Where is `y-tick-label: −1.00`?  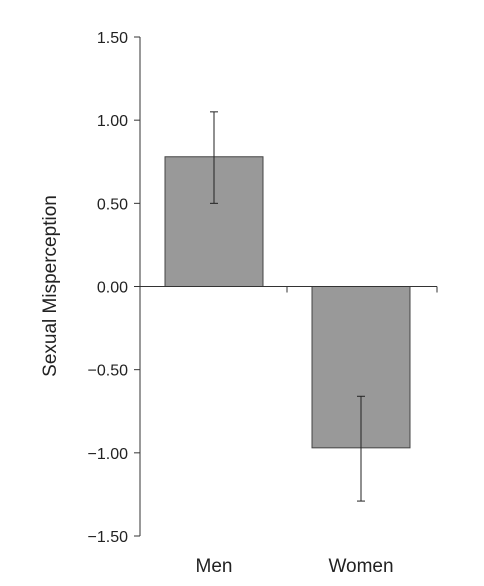 y-tick-label: −1.00 is located at coordinates (108, 454).